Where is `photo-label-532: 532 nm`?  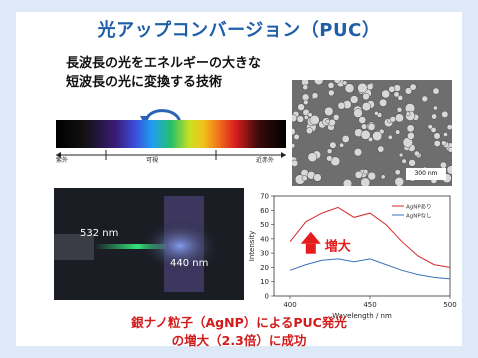
photo-label-532: 532 nm is located at coordinates (99, 233).